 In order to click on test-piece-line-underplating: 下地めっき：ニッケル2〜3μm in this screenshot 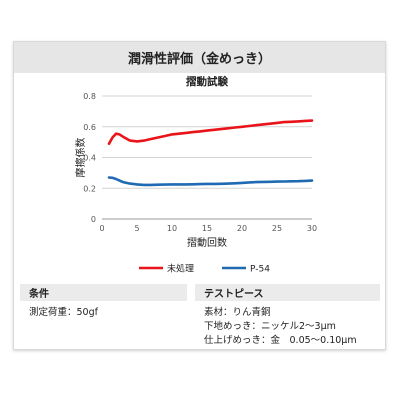, I will do `click(270, 326)`.